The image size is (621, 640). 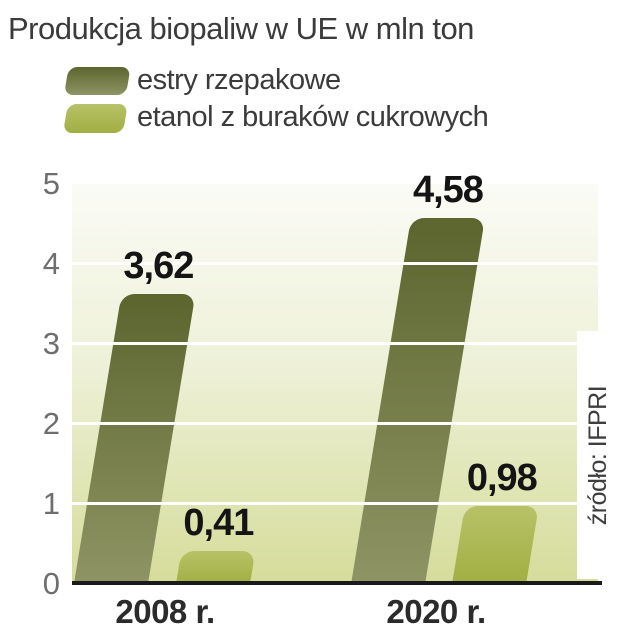 What do you see at coordinates (495, 544) in the screenshot?
I see `bar-2020-etanol` at bounding box center [495, 544].